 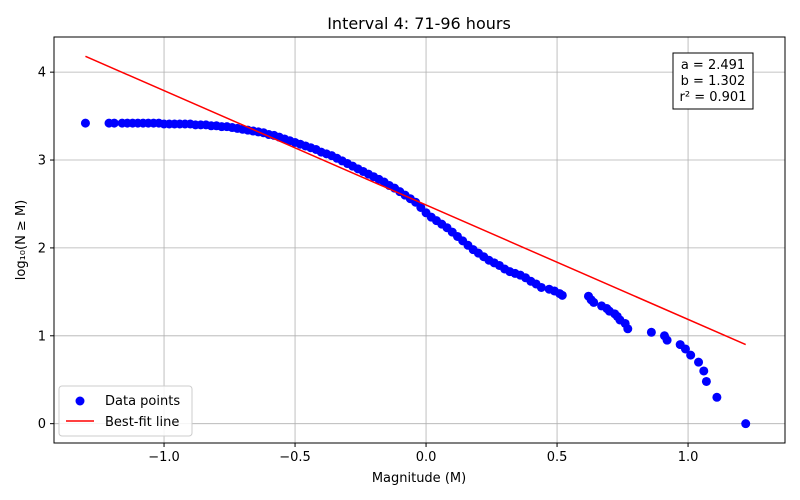 What do you see at coordinates (688, 457) in the screenshot?
I see `x-tick-label: 1.0` at bounding box center [688, 457].